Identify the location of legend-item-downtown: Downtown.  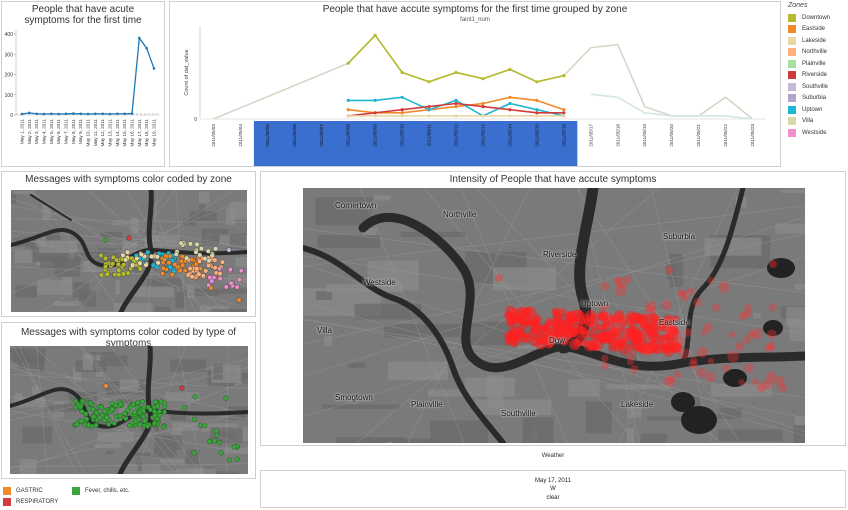
(817, 17).